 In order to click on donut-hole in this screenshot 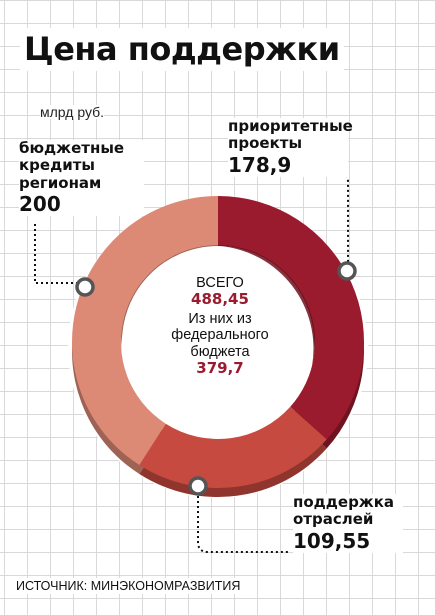, I will do `click(218, 342)`.